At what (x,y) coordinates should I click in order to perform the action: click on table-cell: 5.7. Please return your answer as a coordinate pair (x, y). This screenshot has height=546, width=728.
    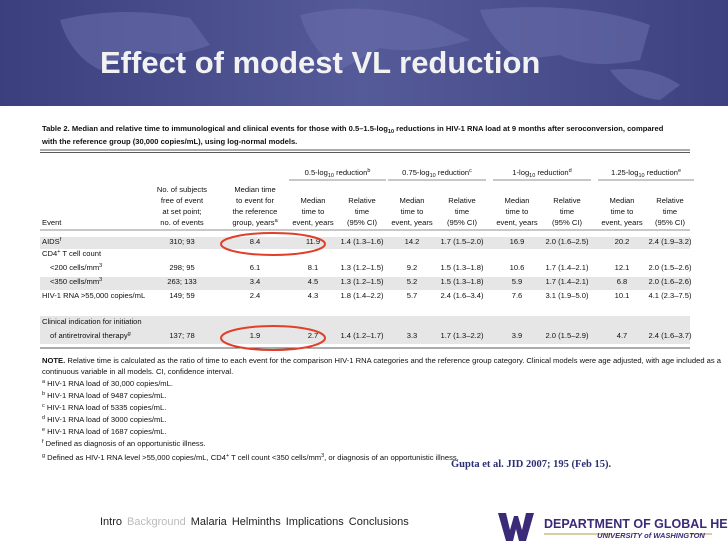
    Looking at the image, I should click on (412, 295).